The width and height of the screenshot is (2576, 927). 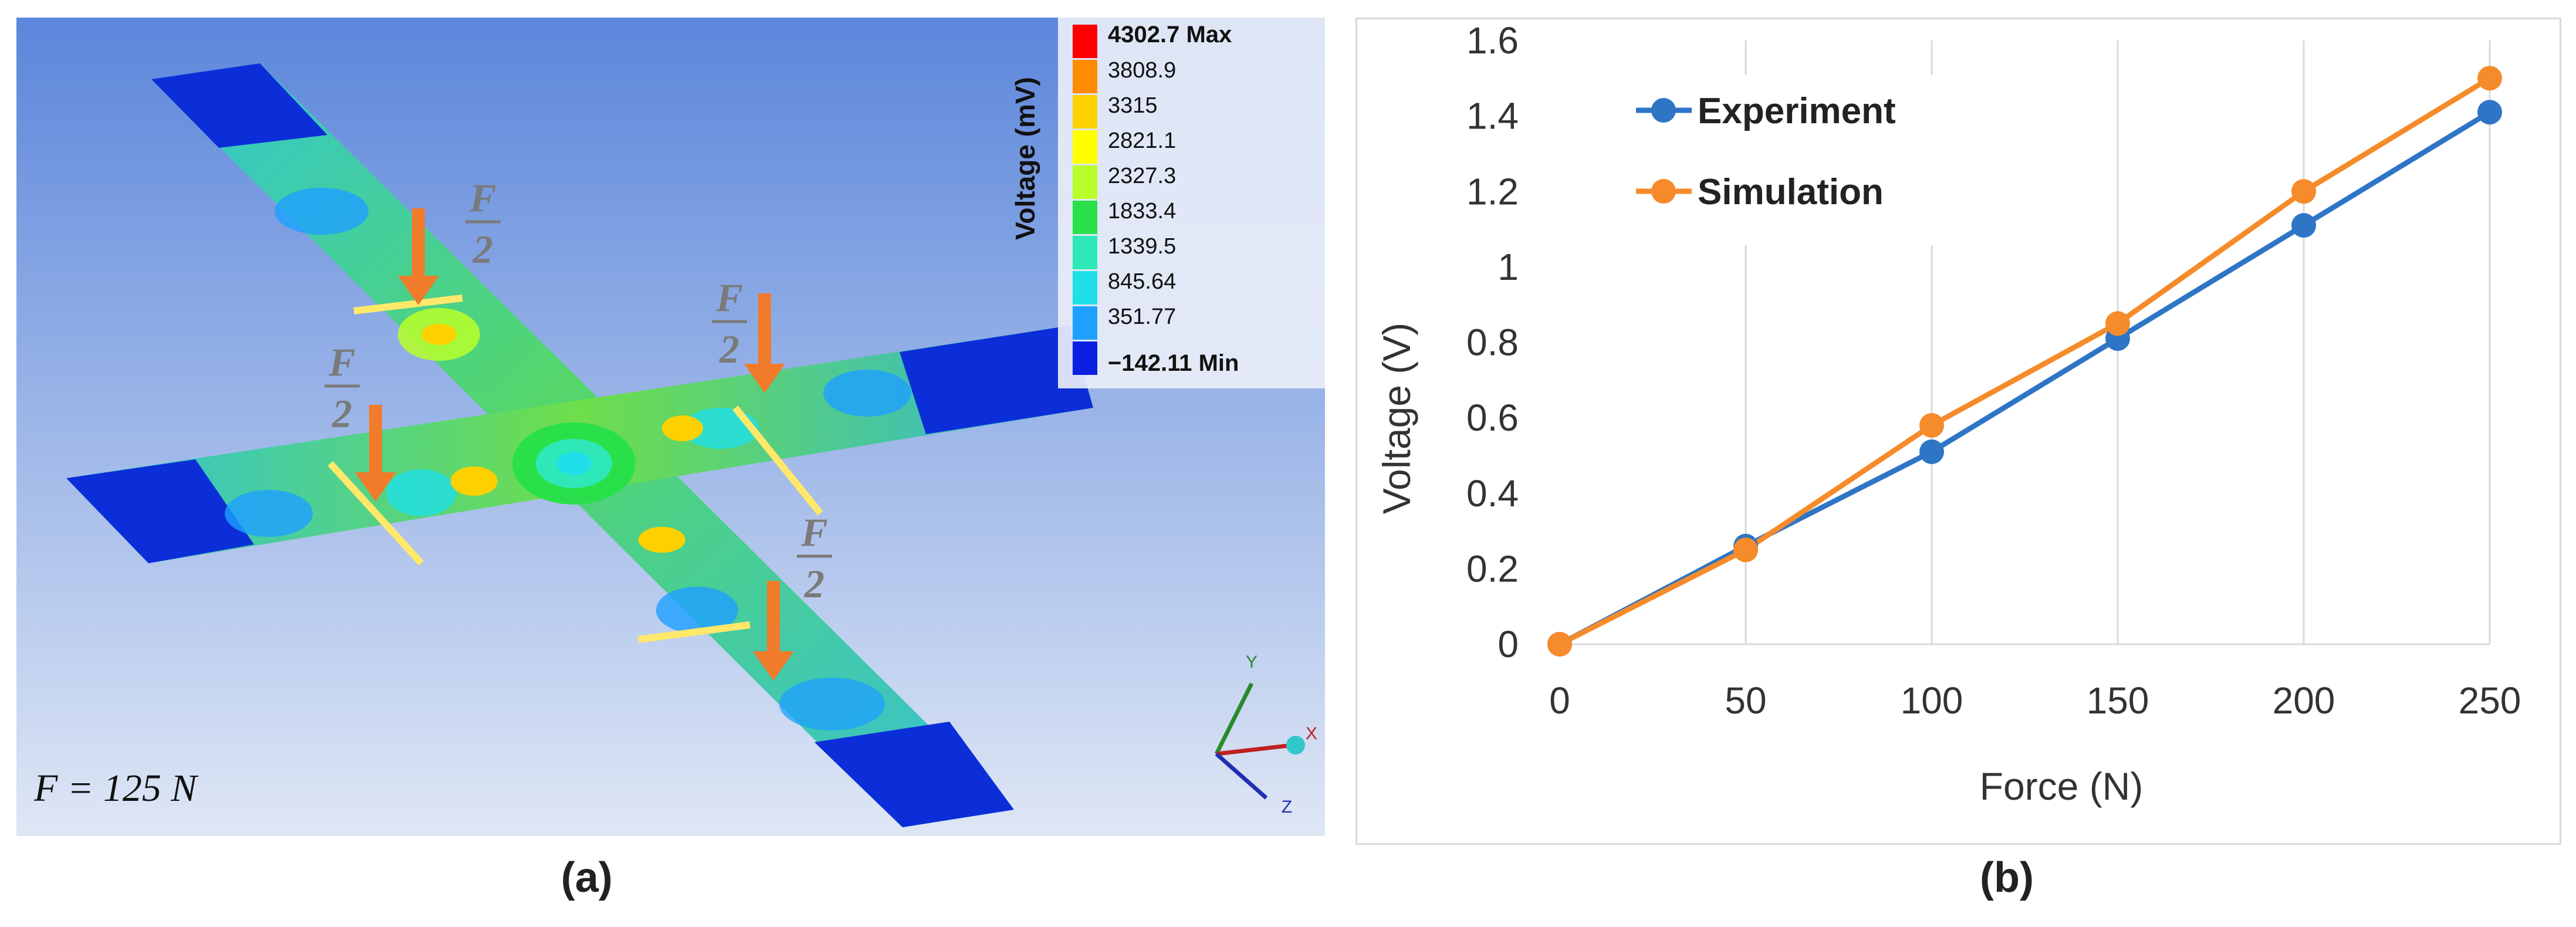 What do you see at coordinates (1142, 140) in the screenshot?
I see `legend-entry: 2821.1` at bounding box center [1142, 140].